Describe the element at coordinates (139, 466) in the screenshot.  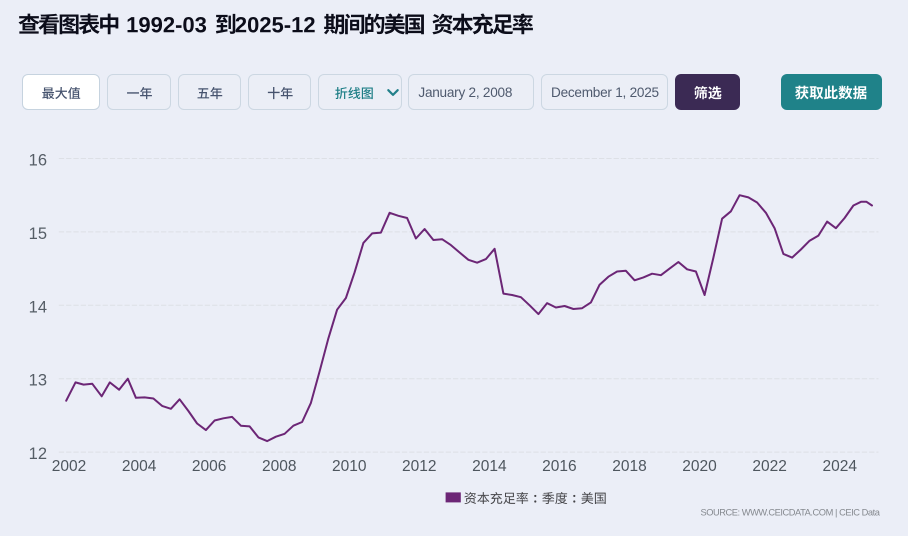
I see `svg-text: 2004` at that location.